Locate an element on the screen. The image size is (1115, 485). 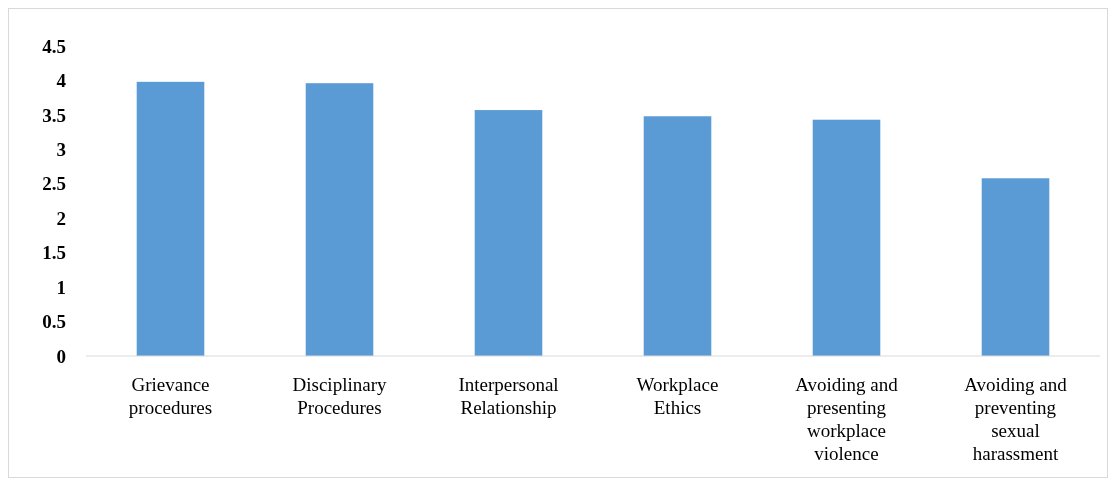
x-tick-label: Grievance procedures is located at coordinates (170, 396).